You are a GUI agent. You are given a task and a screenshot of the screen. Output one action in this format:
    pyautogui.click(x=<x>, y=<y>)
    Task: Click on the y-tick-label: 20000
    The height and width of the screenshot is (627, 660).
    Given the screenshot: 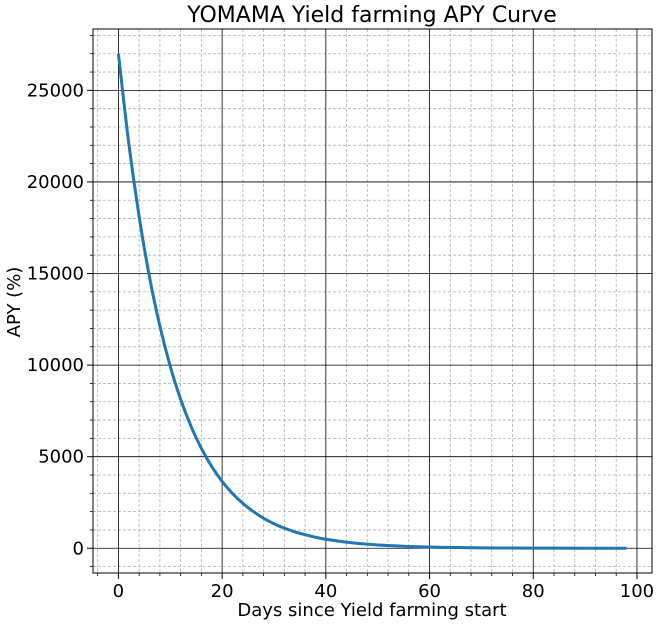 What is the action you would take?
    pyautogui.click(x=55, y=182)
    